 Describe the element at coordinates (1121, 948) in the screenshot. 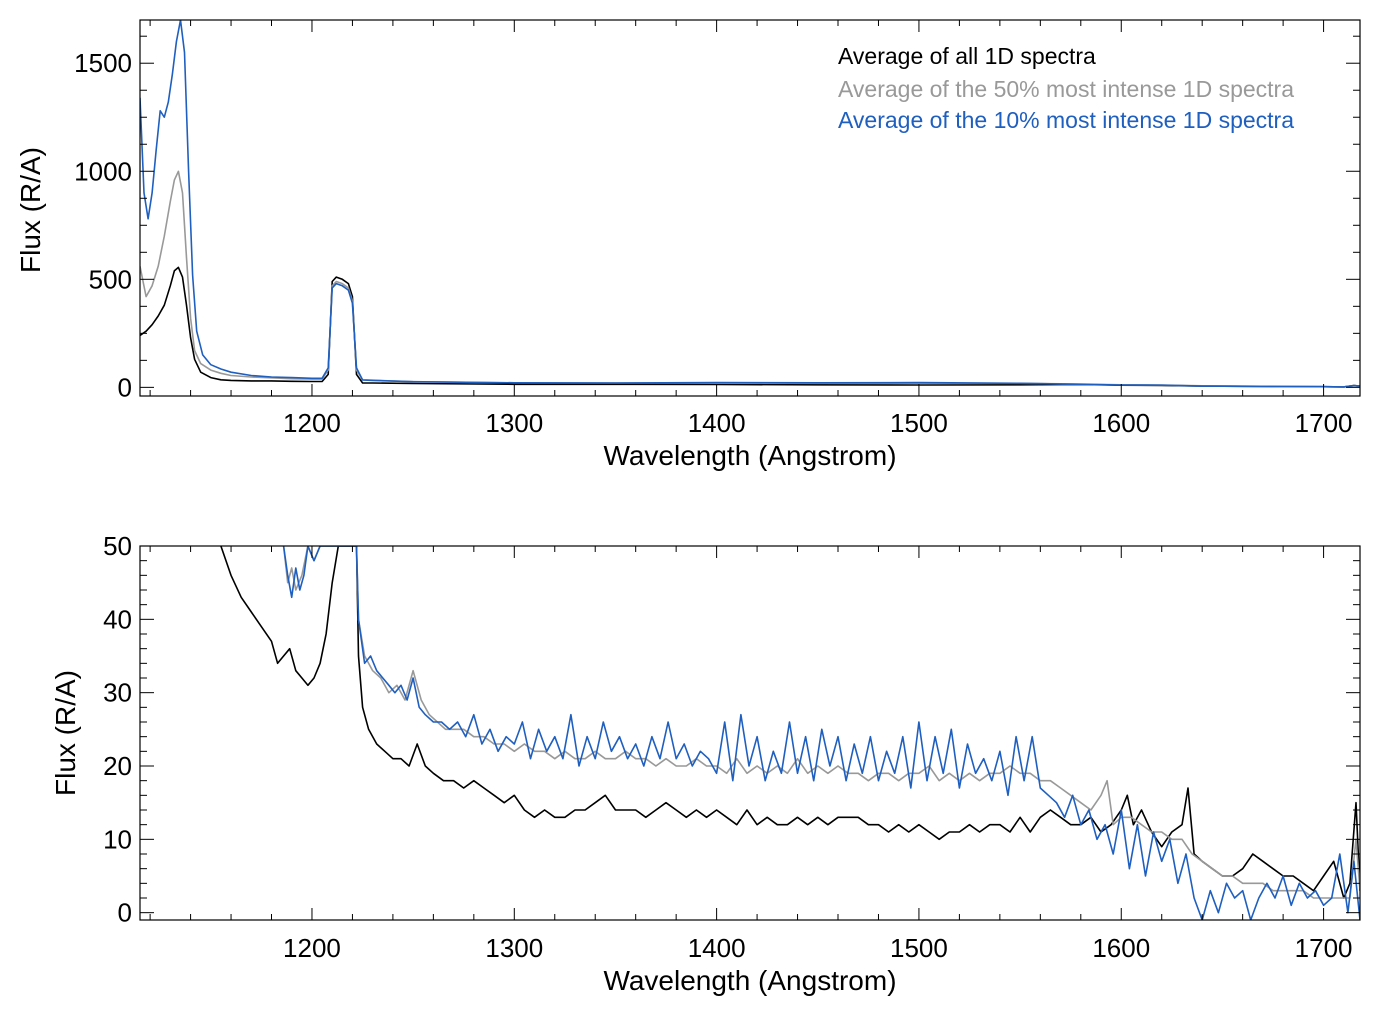

I see `bottom-x-tick-label: 1600` at that location.